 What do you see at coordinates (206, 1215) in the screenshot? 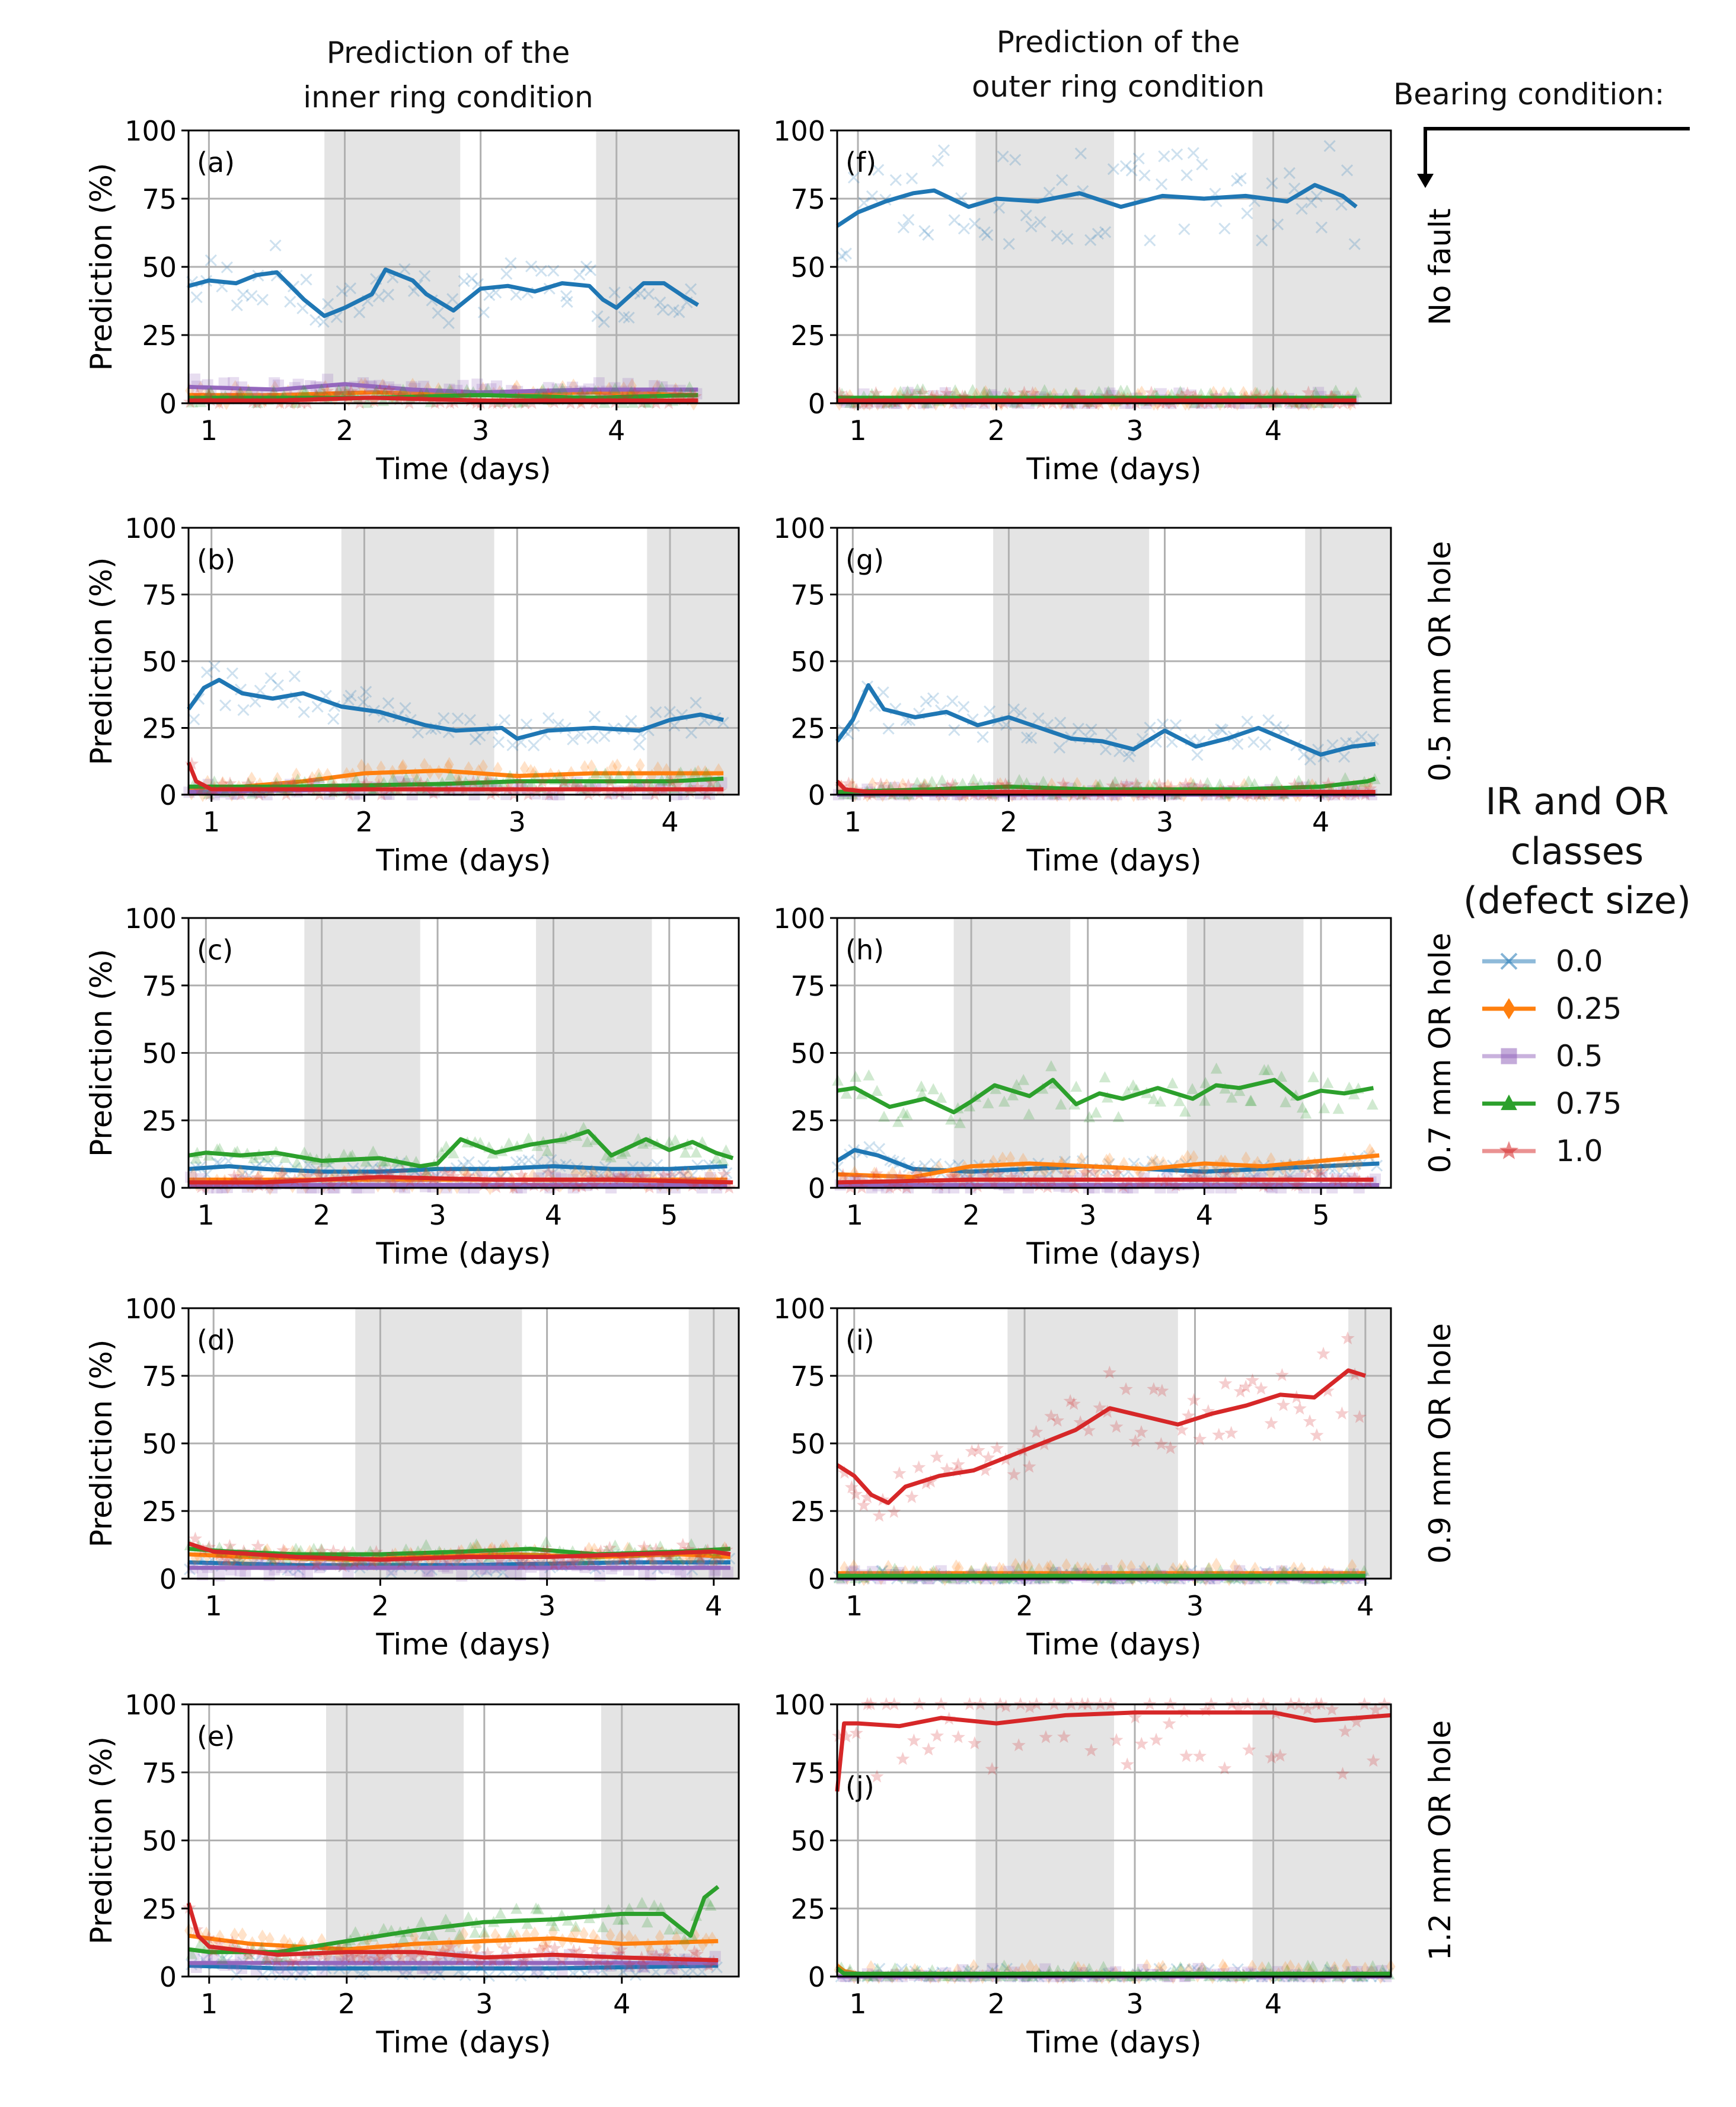
I see `xtick-label: 1` at bounding box center [206, 1215].